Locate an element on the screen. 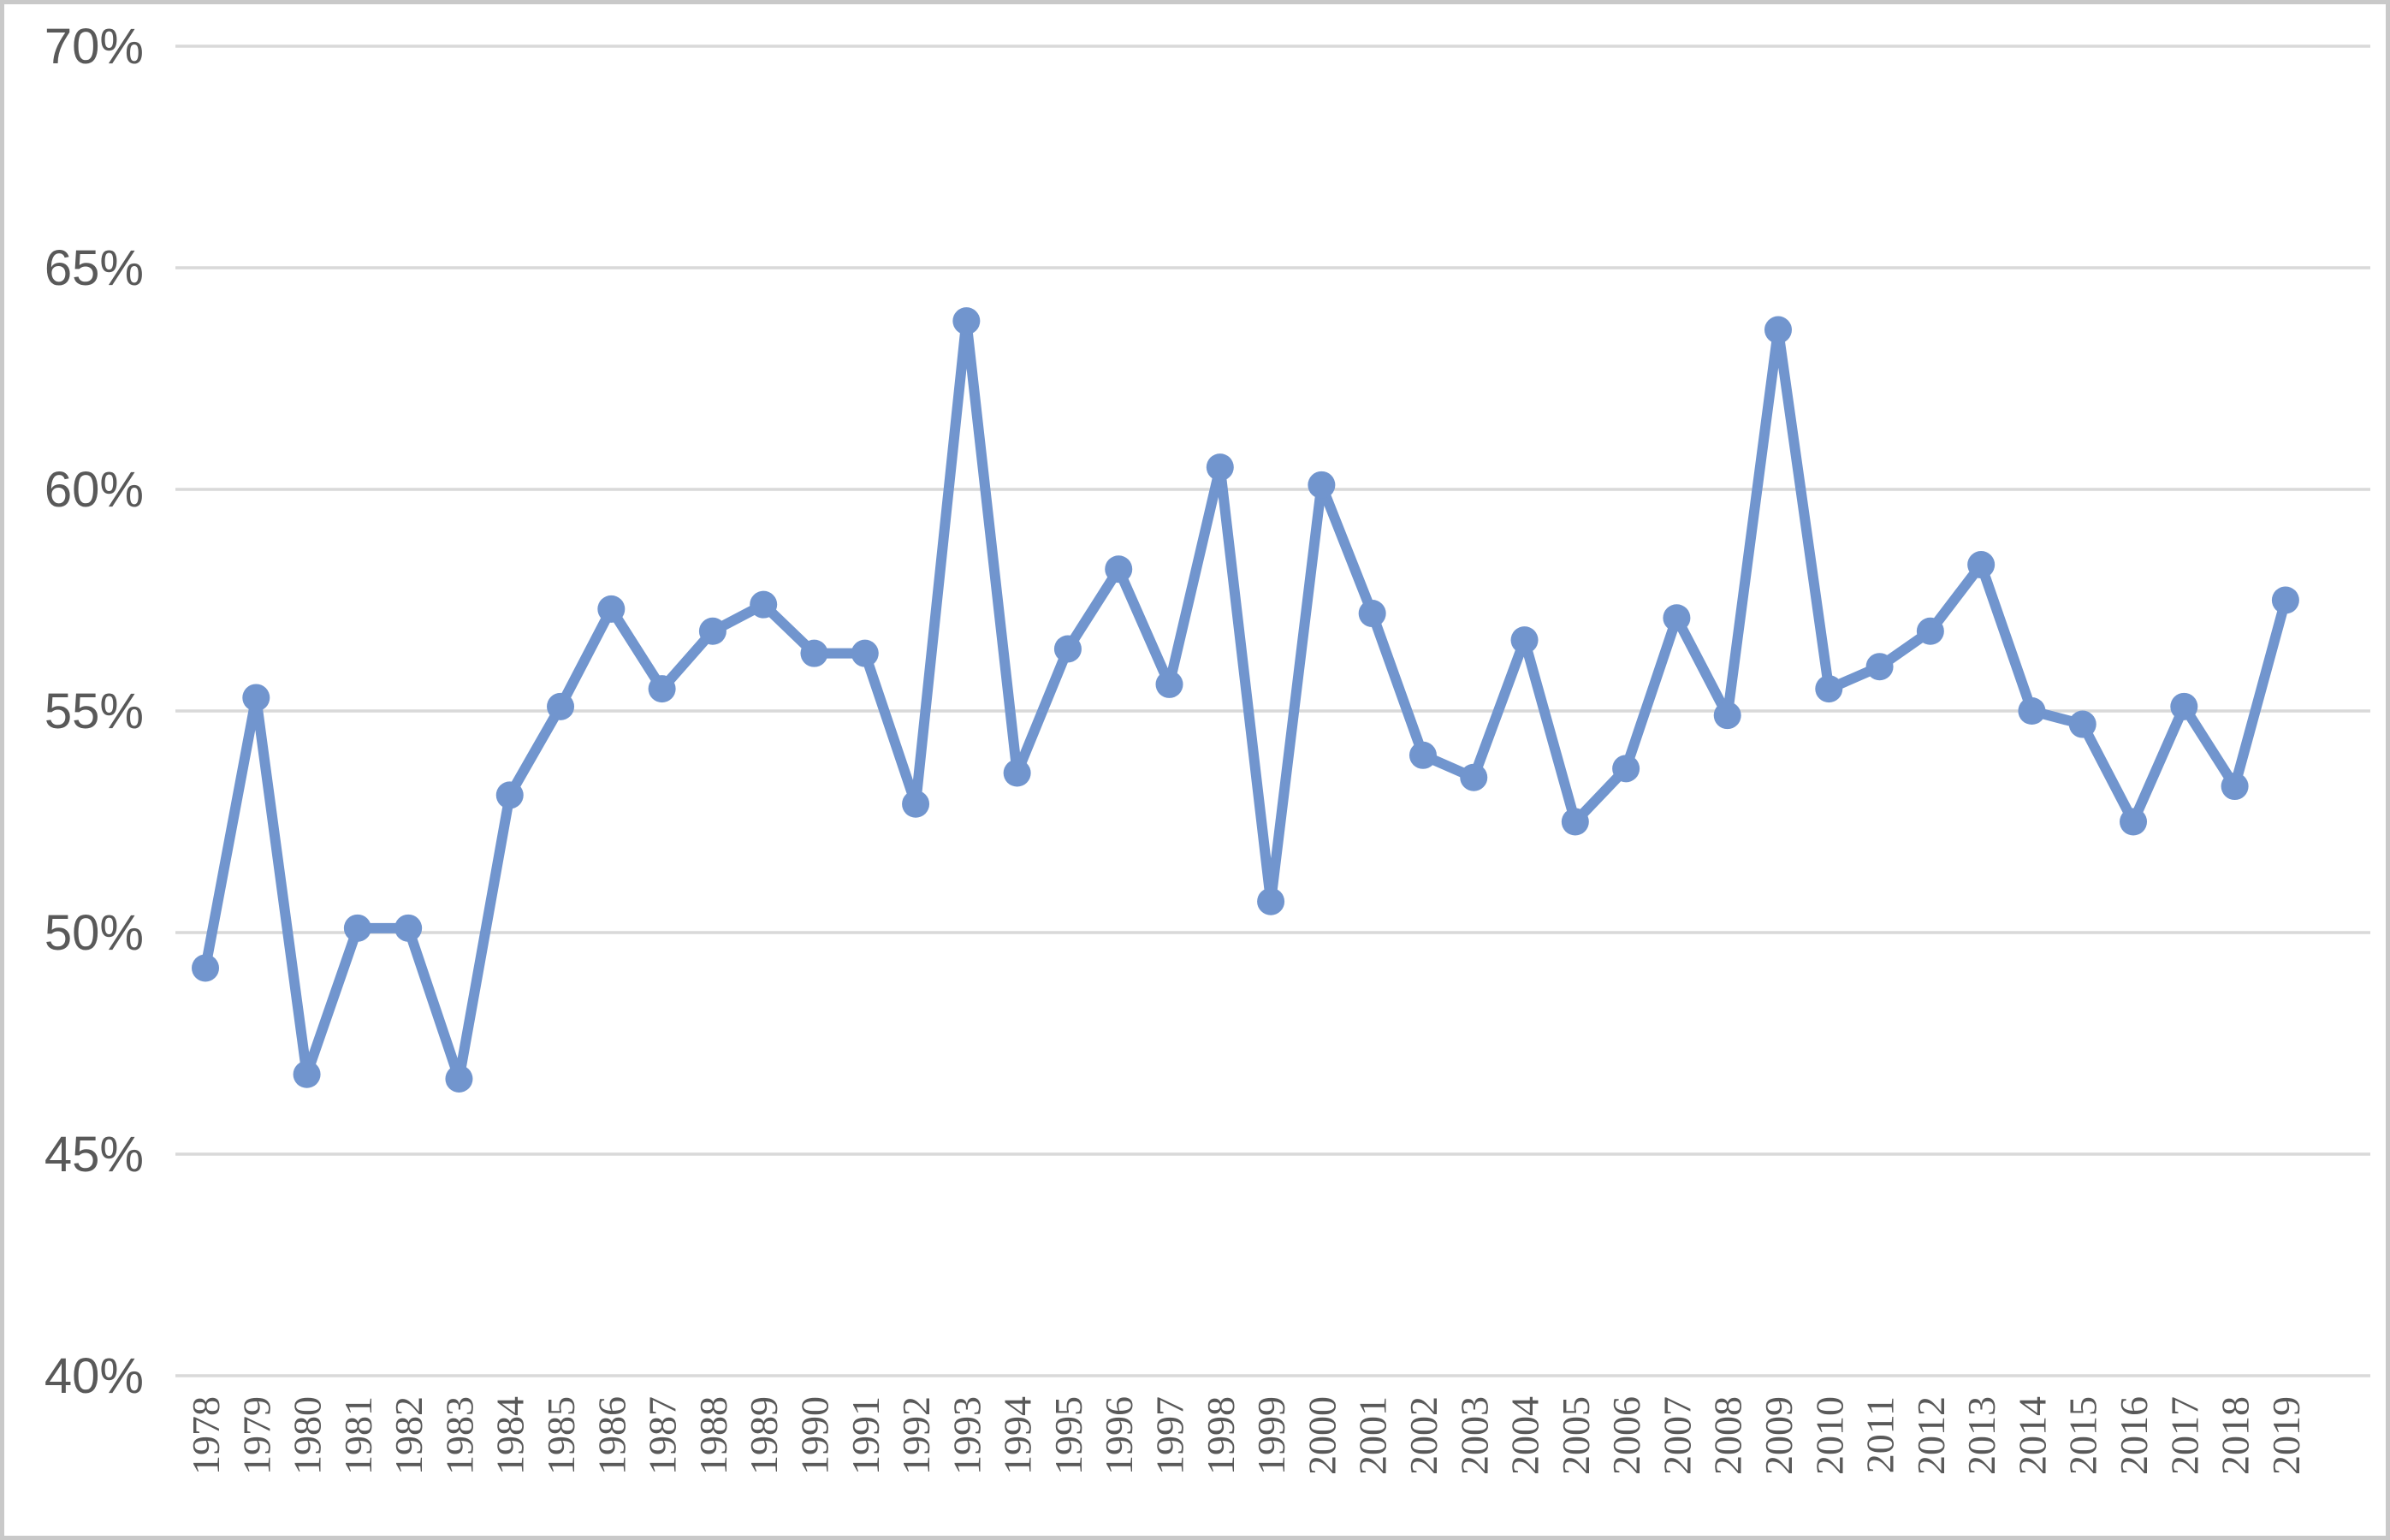 The width and height of the screenshot is (2390, 1540). x-axis-tick-label: 1997 is located at coordinates (1170, 1435).